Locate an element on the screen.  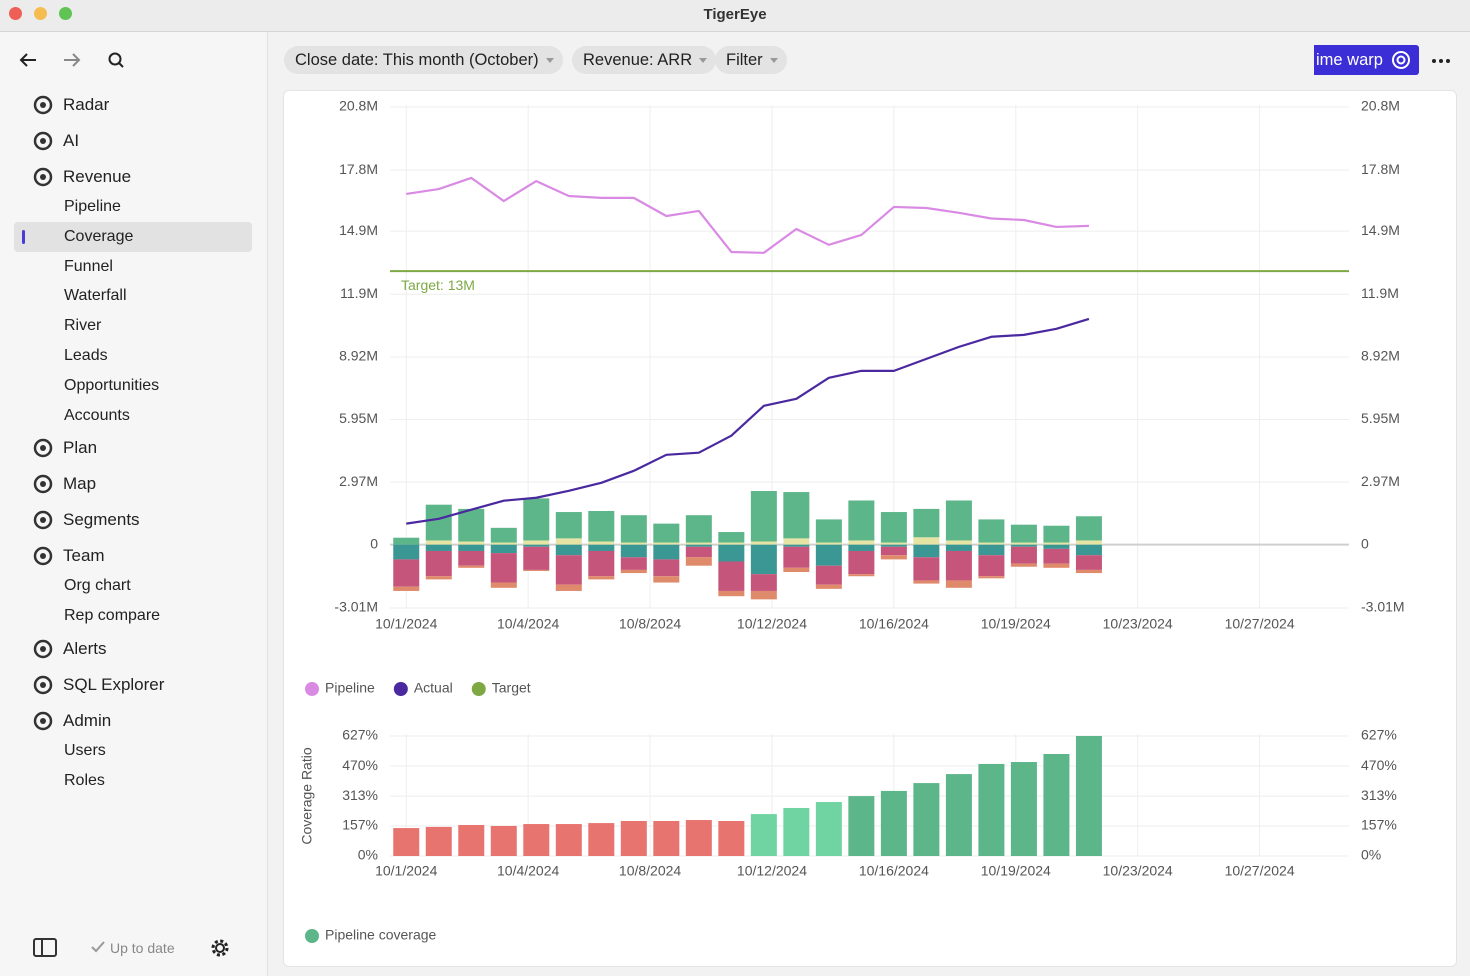
y2-tick-label: 470% is located at coordinates (1379, 765).